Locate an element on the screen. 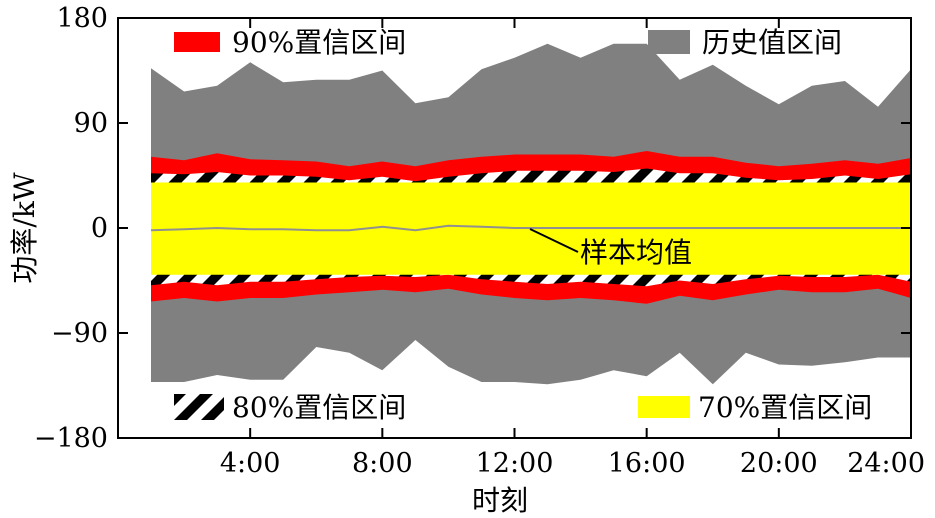  y-tick-label: 180 is located at coordinates (82, 18).